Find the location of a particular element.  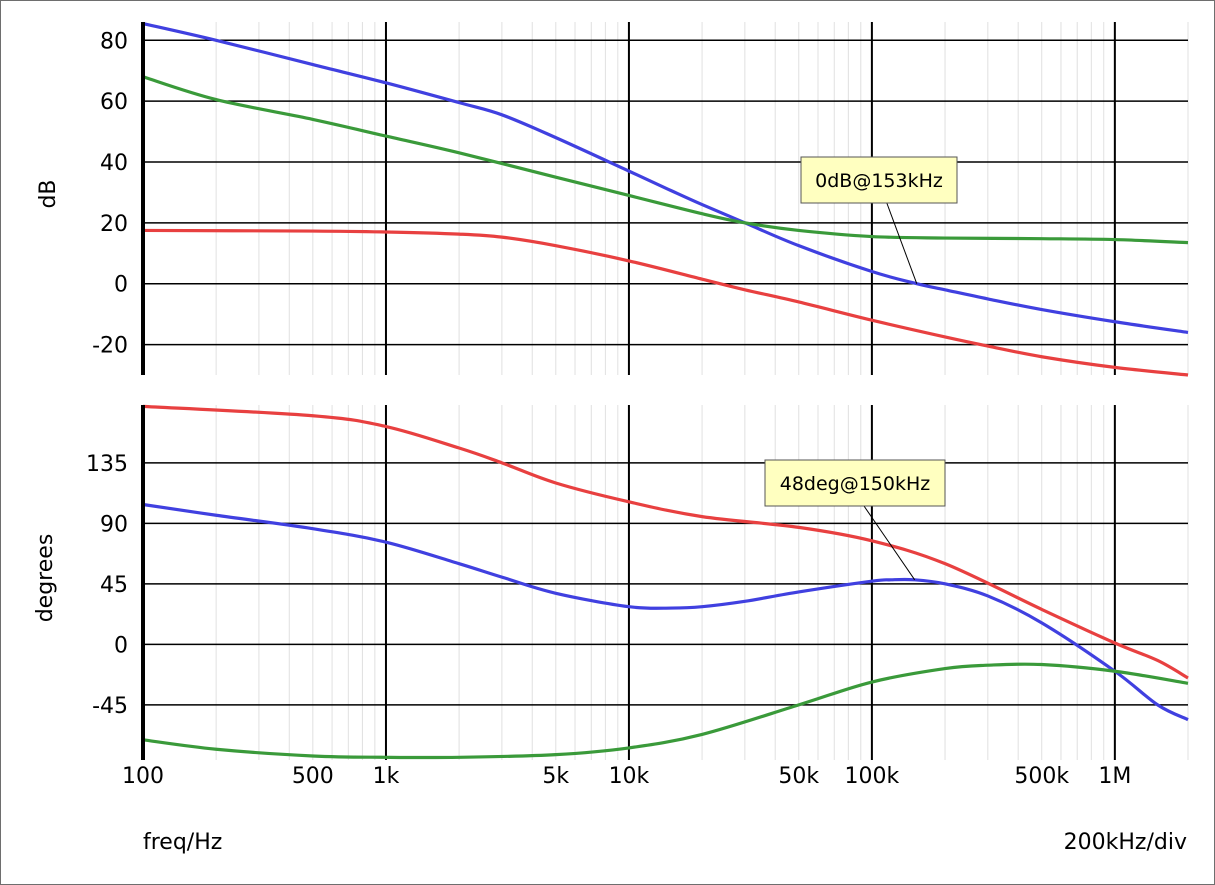

x-tick-label: 1M is located at coordinates (1114, 776).